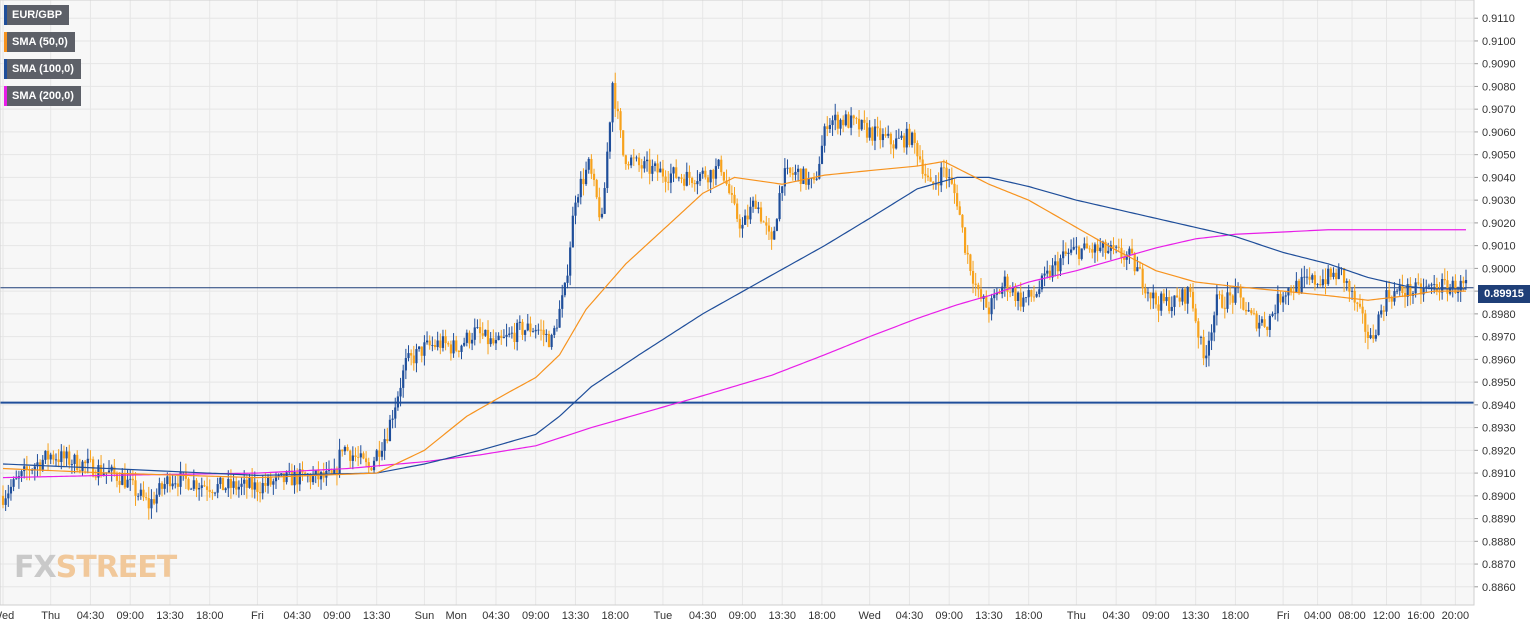 The width and height of the screenshot is (1534, 627). Describe the element at coordinates (42, 96) in the screenshot. I see `legend-item-sma-200: SMA (200,0)` at that location.